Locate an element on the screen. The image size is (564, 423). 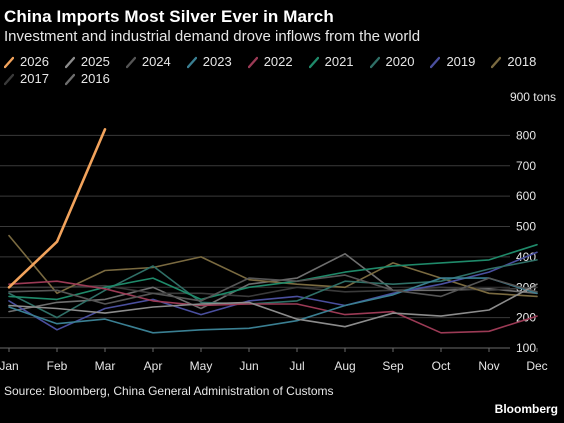
x-tick-label: Apr is located at coordinates (153, 366).